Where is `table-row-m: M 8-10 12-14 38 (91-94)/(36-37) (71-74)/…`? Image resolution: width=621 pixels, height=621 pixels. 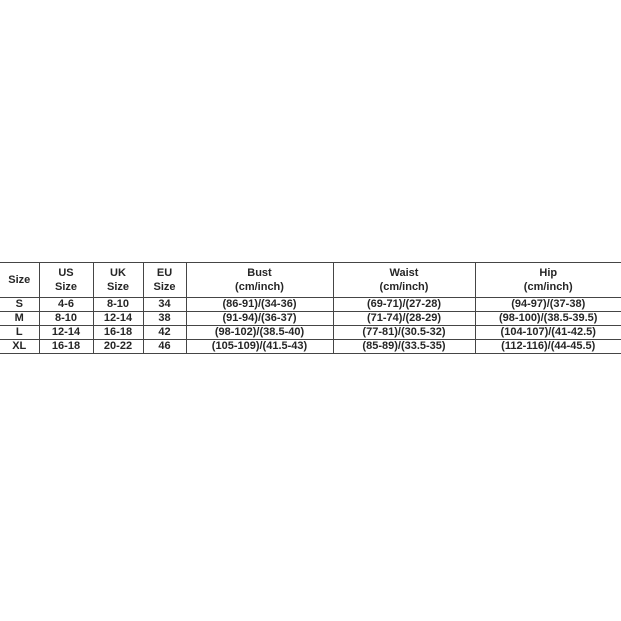 table-row-m: M 8-10 12-14 38 (91-94)/(36-37) (71-74)/… is located at coordinates (310, 318).